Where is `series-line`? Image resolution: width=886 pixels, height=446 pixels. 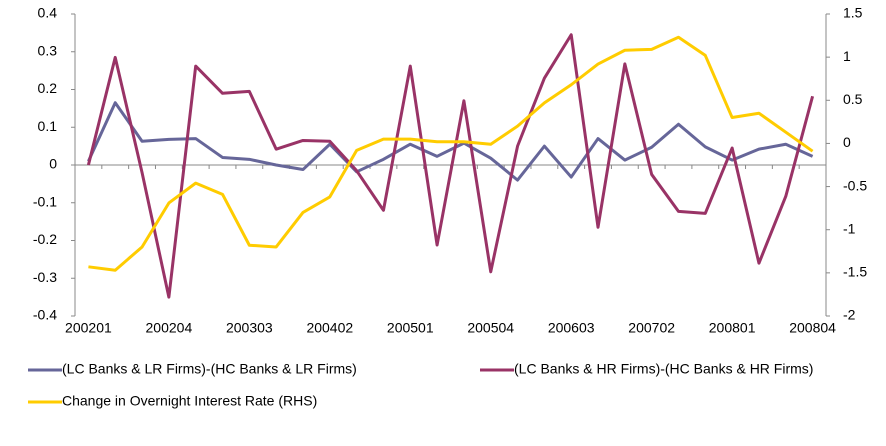 series-line is located at coordinates (450, 141).